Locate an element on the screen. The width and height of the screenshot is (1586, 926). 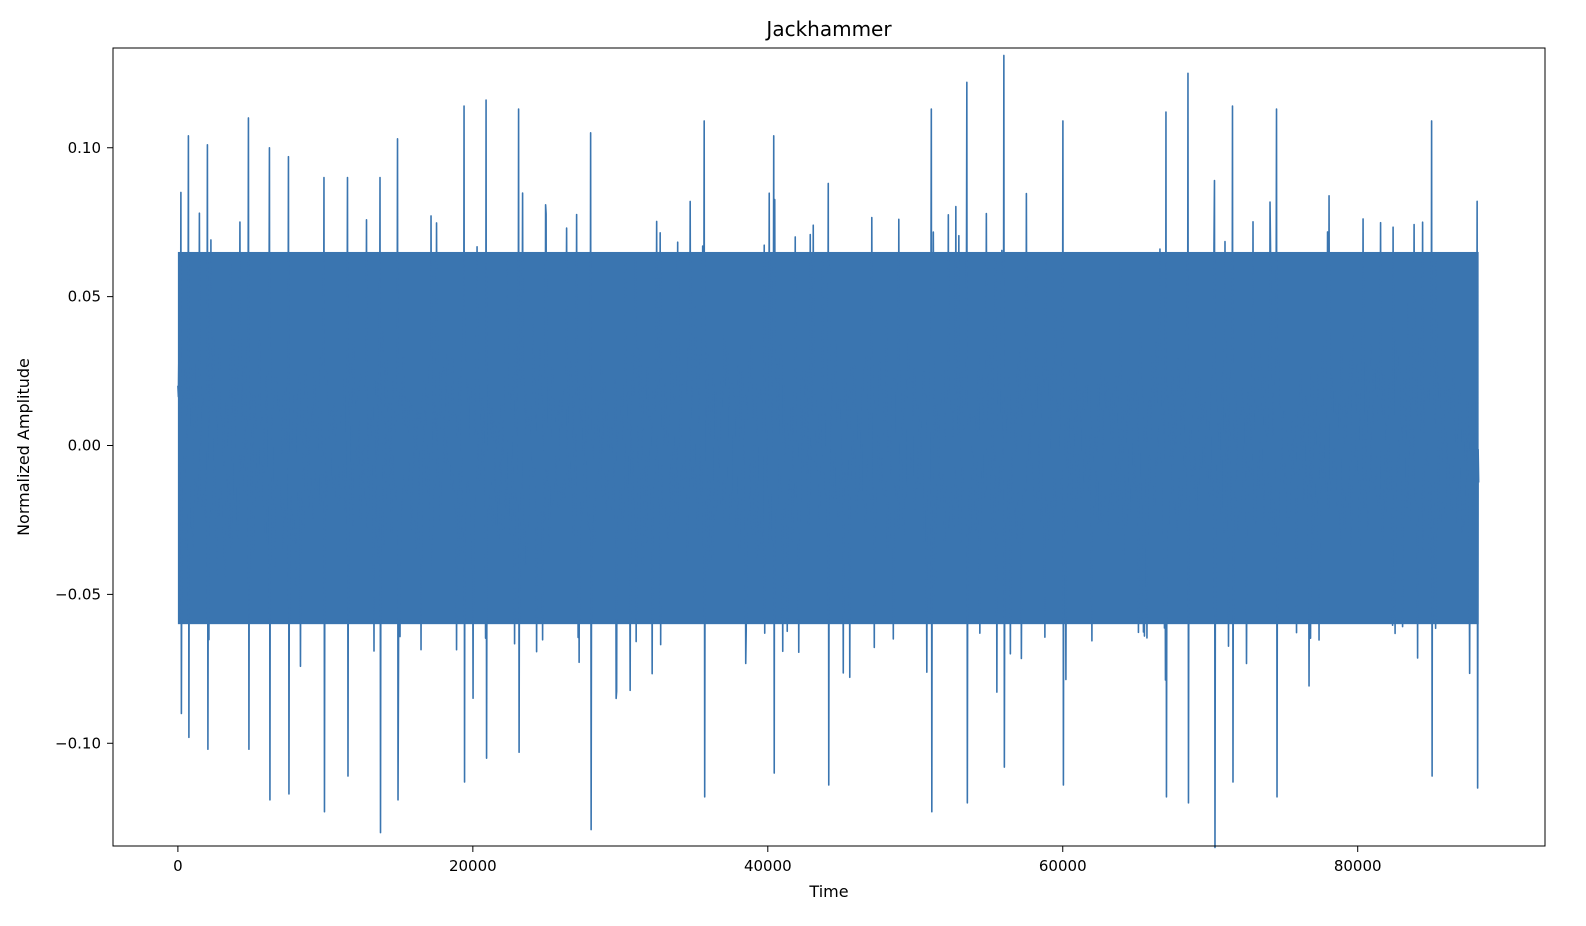
x-axis: 0 20000 40000 60000 80000 is located at coordinates (777, 860).